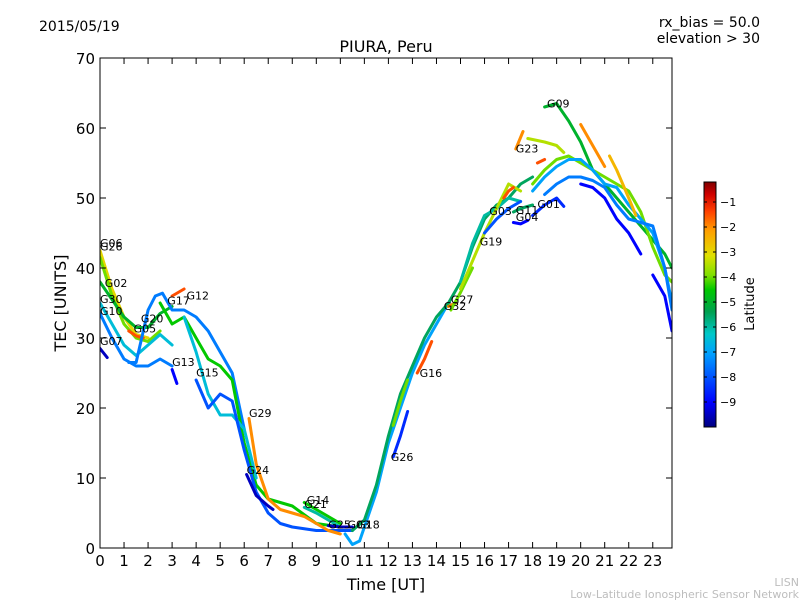  Describe the element at coordinates (400, 434) in the screenshot. I see `series-G26` at that location.